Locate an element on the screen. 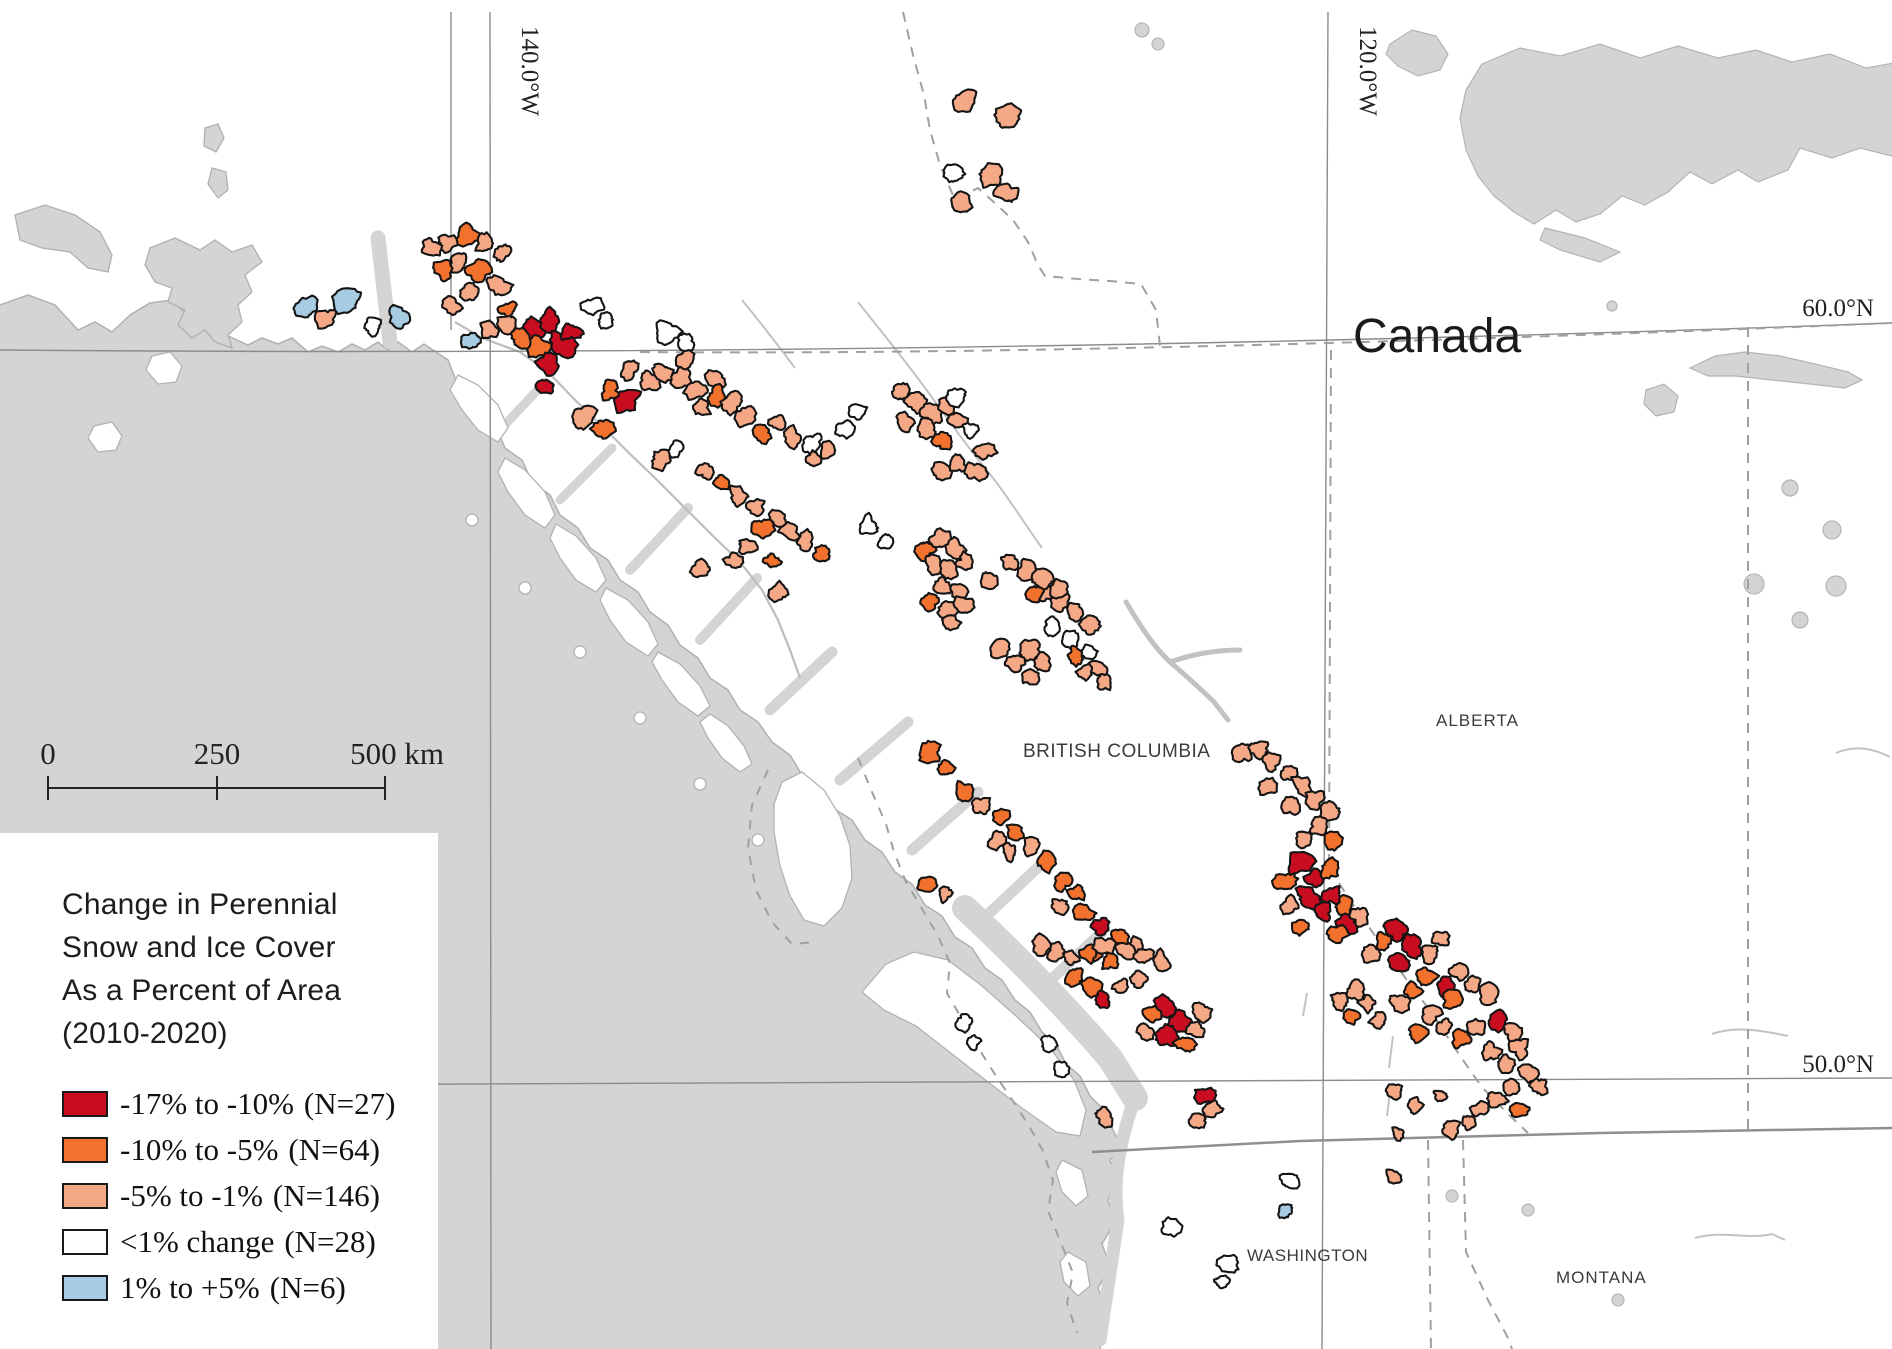 The image size is (1892, 1349). border-us-canada-49n is located at coordinates (1491, 1140).